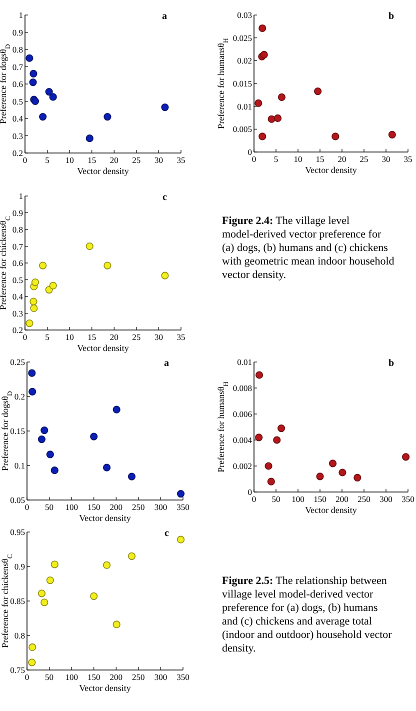 This screenshot has width=416, height=711. Describe the element at coordinates (19, 465) in the screenshot. I see `y-tick-label: 0.1` at that location.